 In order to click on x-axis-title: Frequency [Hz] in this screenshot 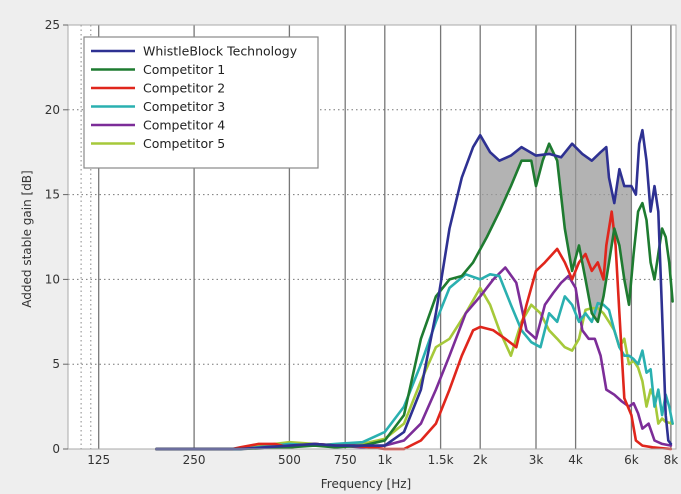, I will do `click(366, 484)`.